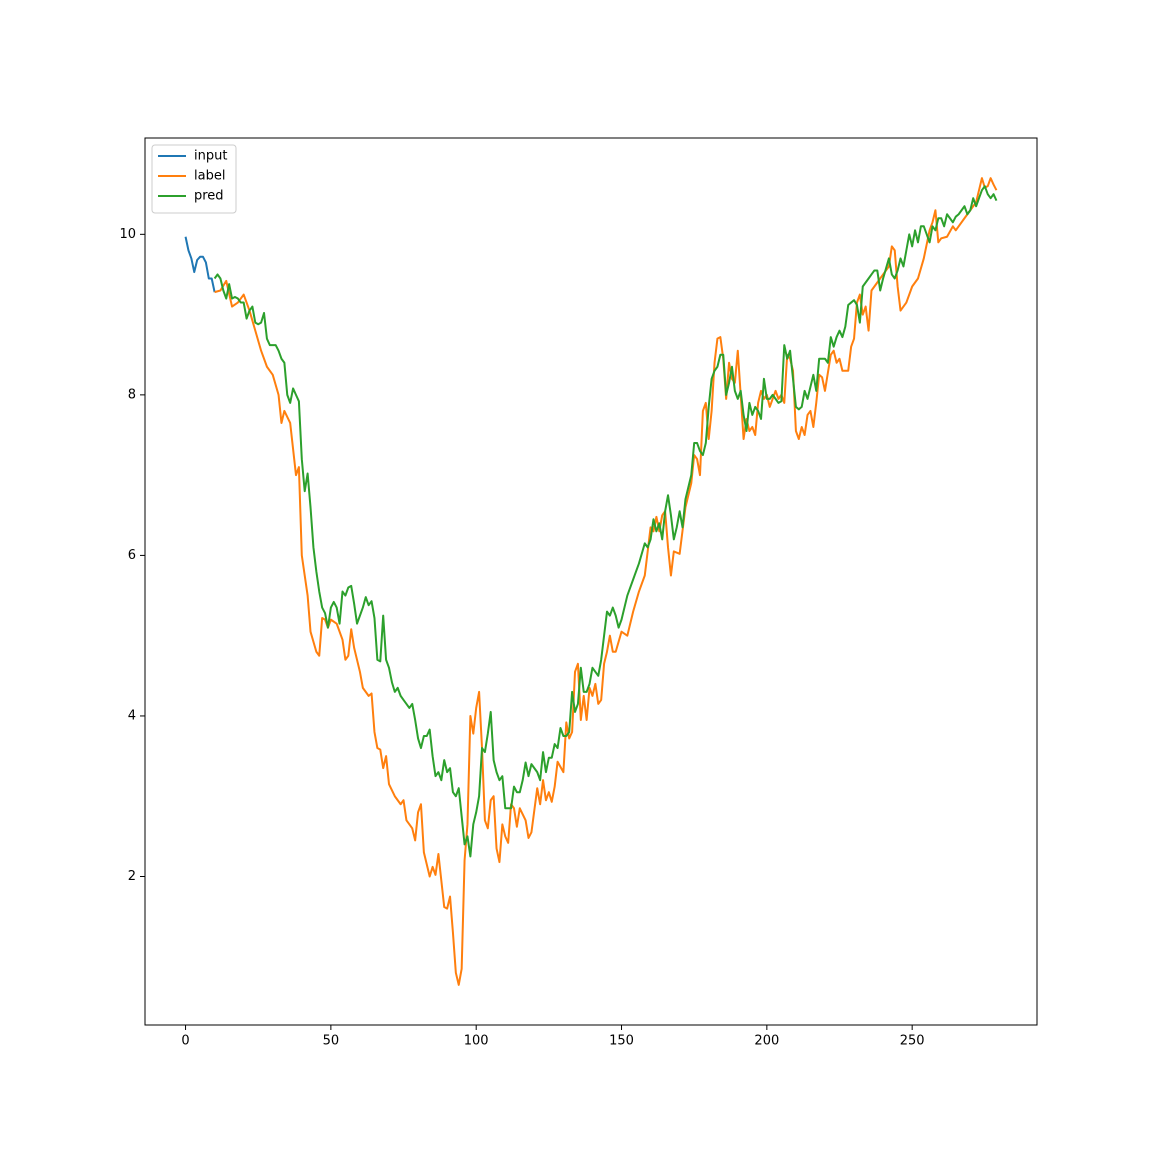 This screenshot has width=1152, height=1152. I want to click on y-tick-label: 6, so click(132, 555).